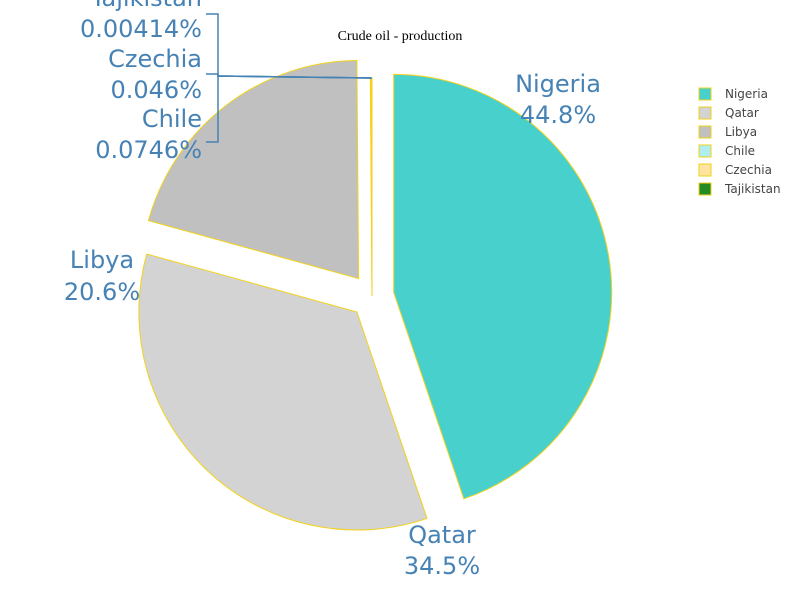  Describe the element at coordinates (748, 170) in the screenshot. I see `legend-label-czechia: Czechia` at that location.